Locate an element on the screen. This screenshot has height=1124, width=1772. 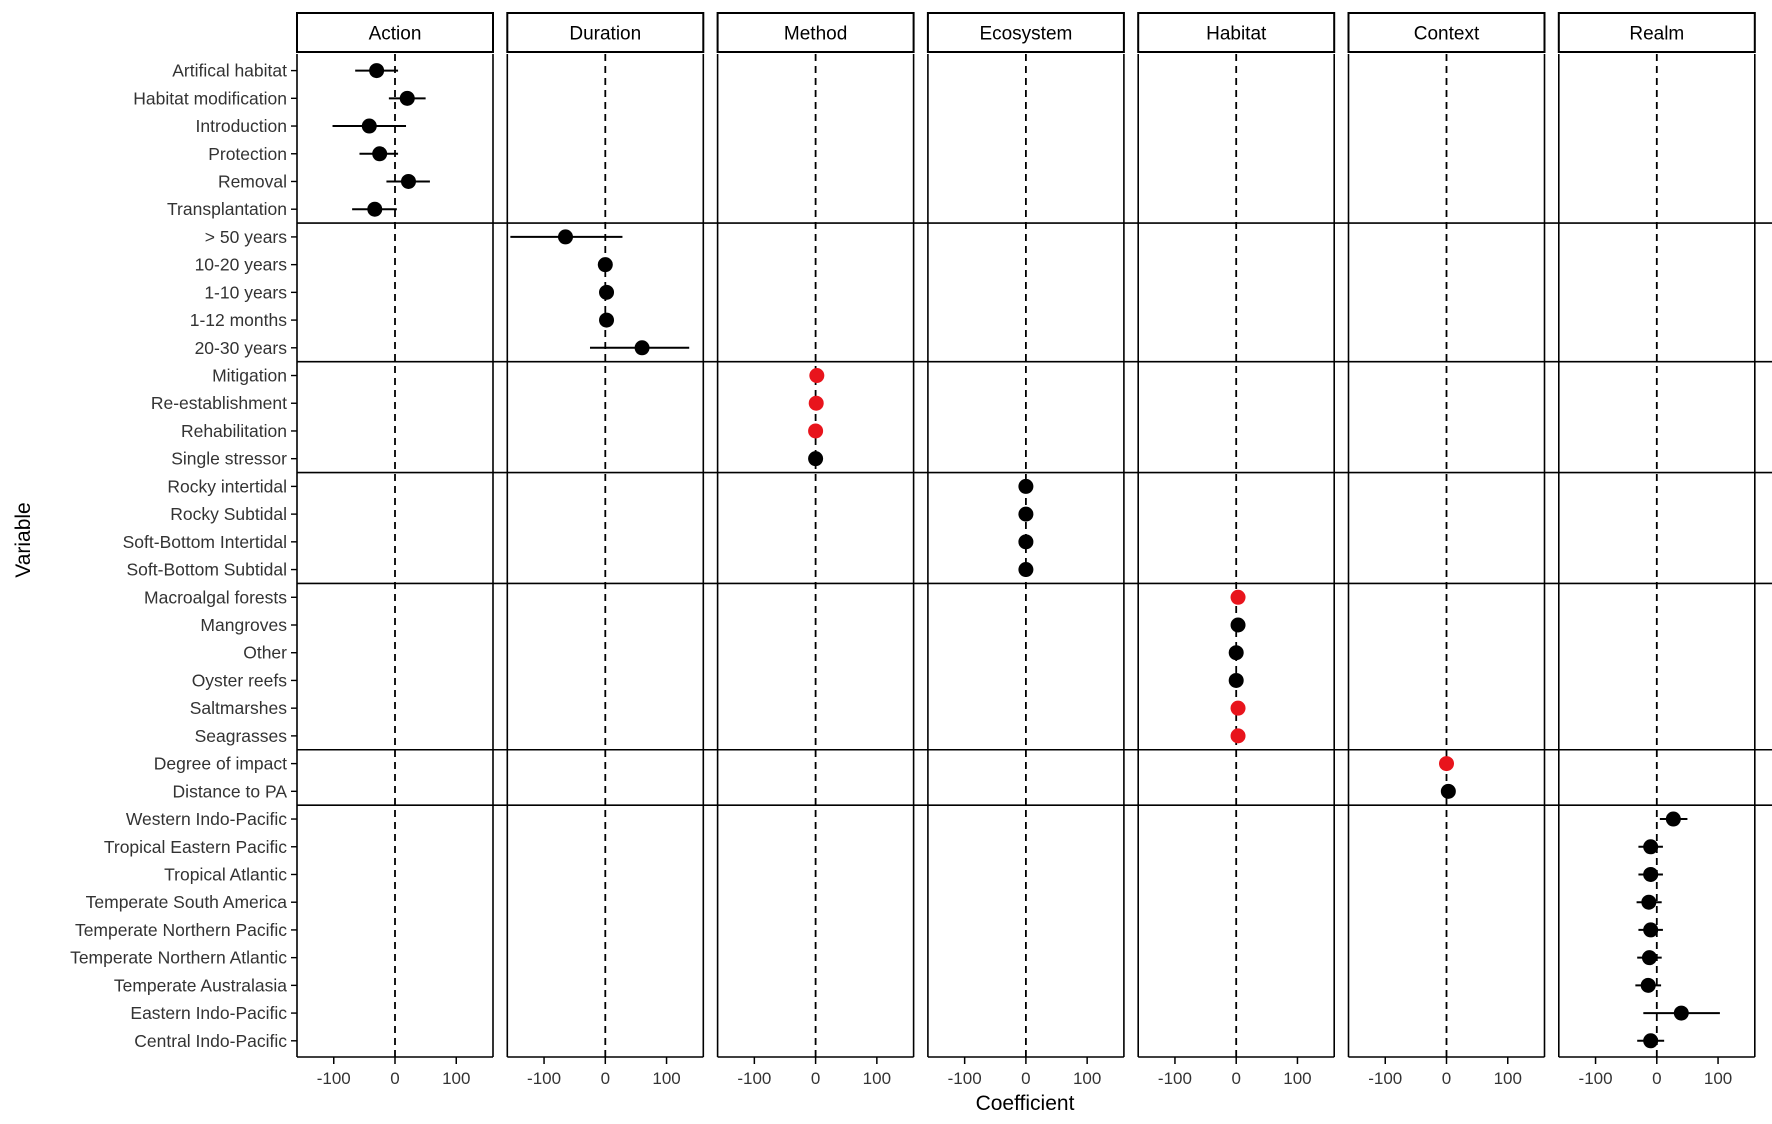
y-tick-label: Soft-Bottom Subtidal is located at coordinates (207, 570).